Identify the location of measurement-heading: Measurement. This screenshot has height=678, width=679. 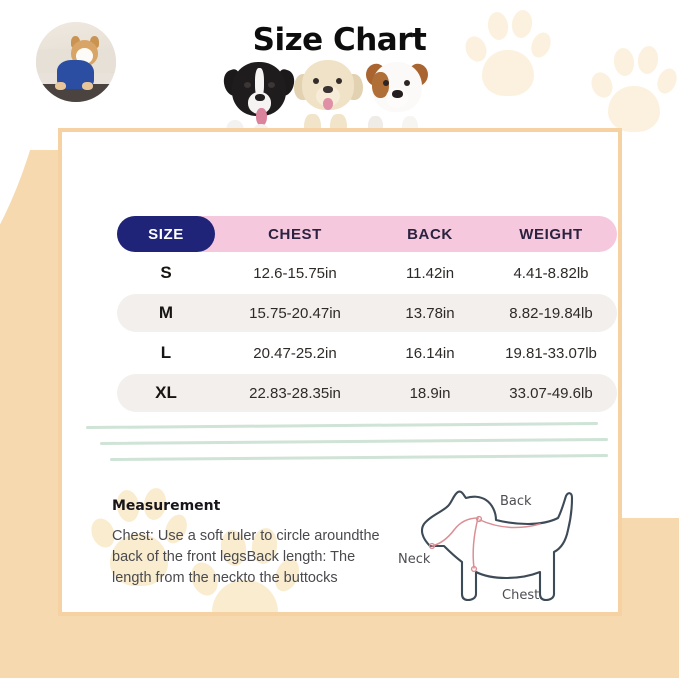
(166, 506).